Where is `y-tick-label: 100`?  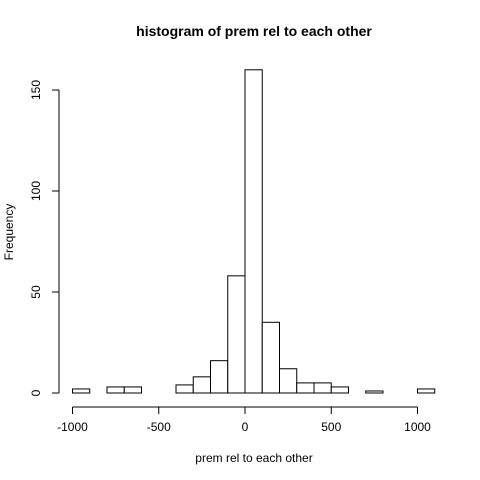 y-tick-label: 100 is located at coordinates (36, 191).